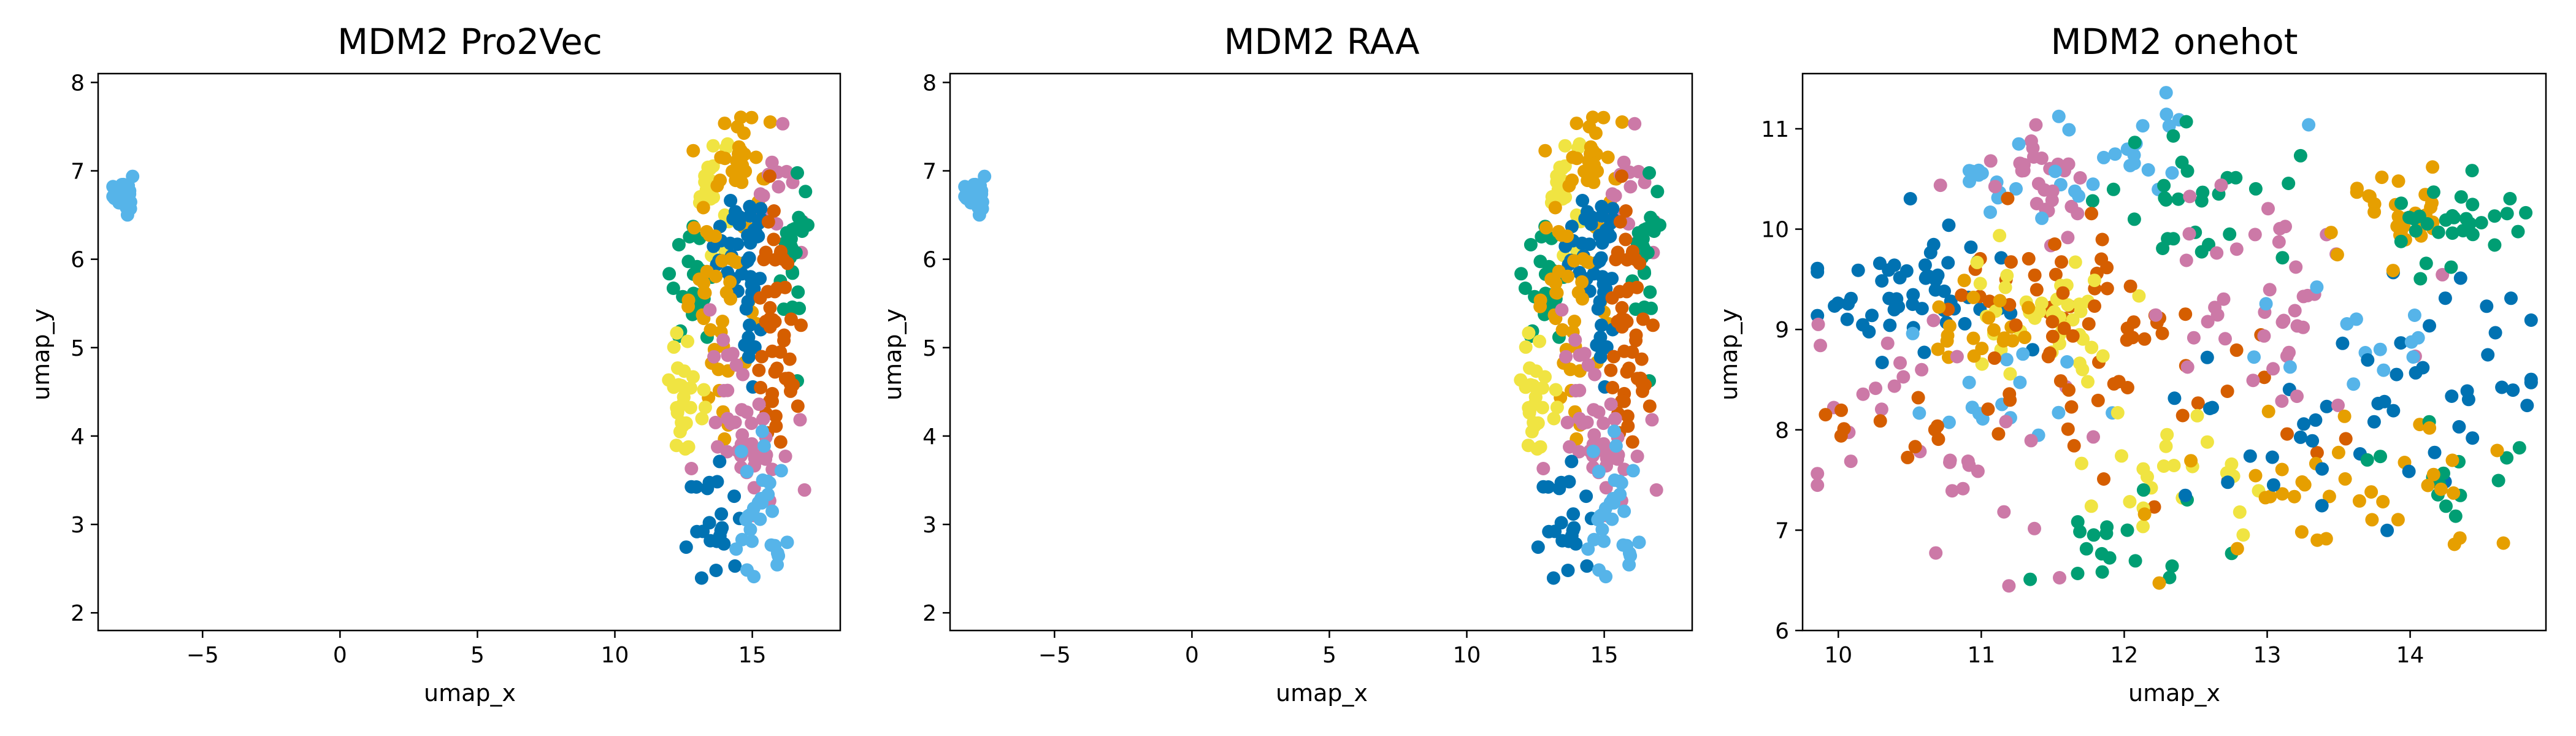 Image resolution: width=2576 pixels, height=736 pixels. What do you see at coordinates (78, 348) in the screenshot?
I see `y-tick-label: 5` at bounding box center [78, 348].